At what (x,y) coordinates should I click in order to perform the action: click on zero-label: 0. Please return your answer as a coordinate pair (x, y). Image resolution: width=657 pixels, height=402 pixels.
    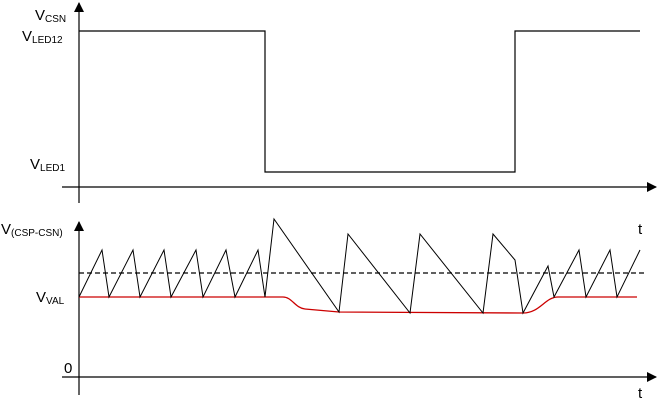
    Looking at the image, I should click on (68, 368).